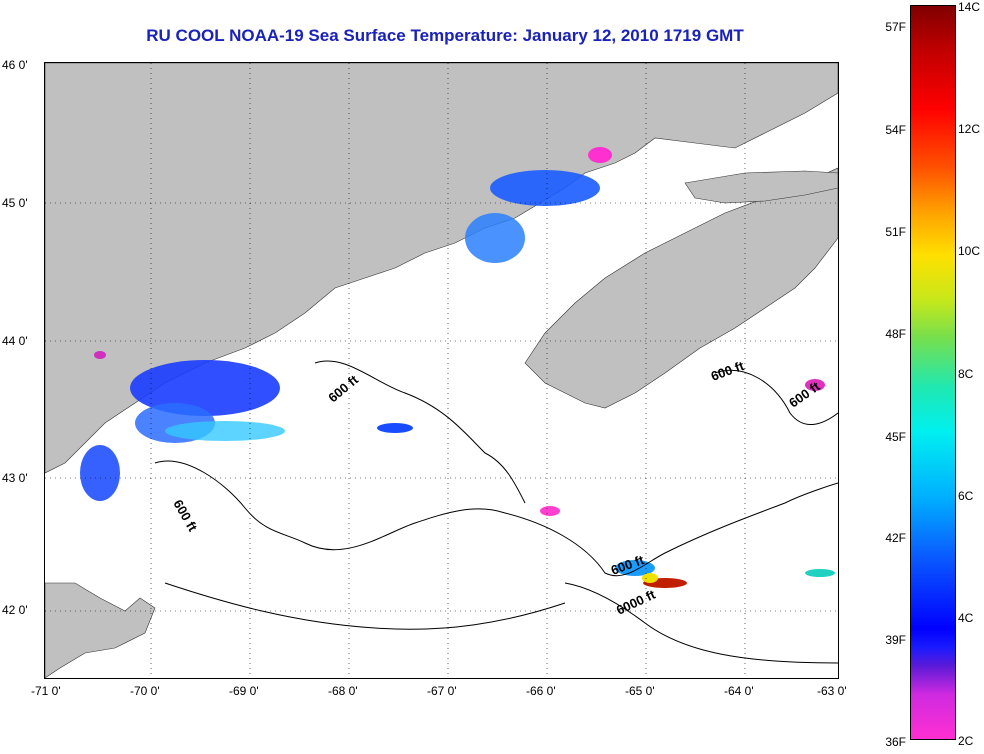 This screenshot has width=984, height=754. Describe the element at coordinates (145, 691) in the screenshot. I see `x-tick-label: -70 0'` at that location.